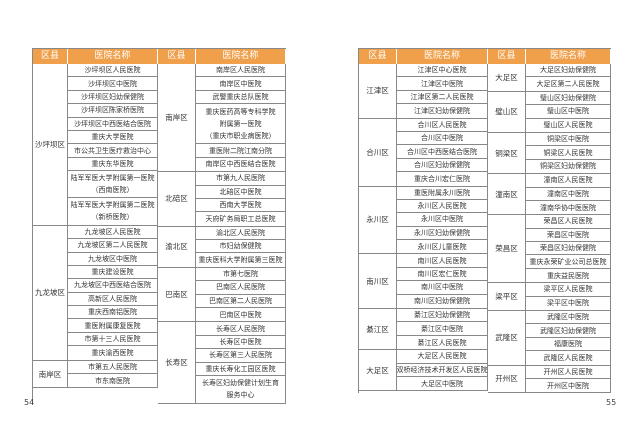 The width and height of the screenshot is (640, 427). I want to click on hospital-cell: 沙坪坝区人民医院, so click(112, 71).